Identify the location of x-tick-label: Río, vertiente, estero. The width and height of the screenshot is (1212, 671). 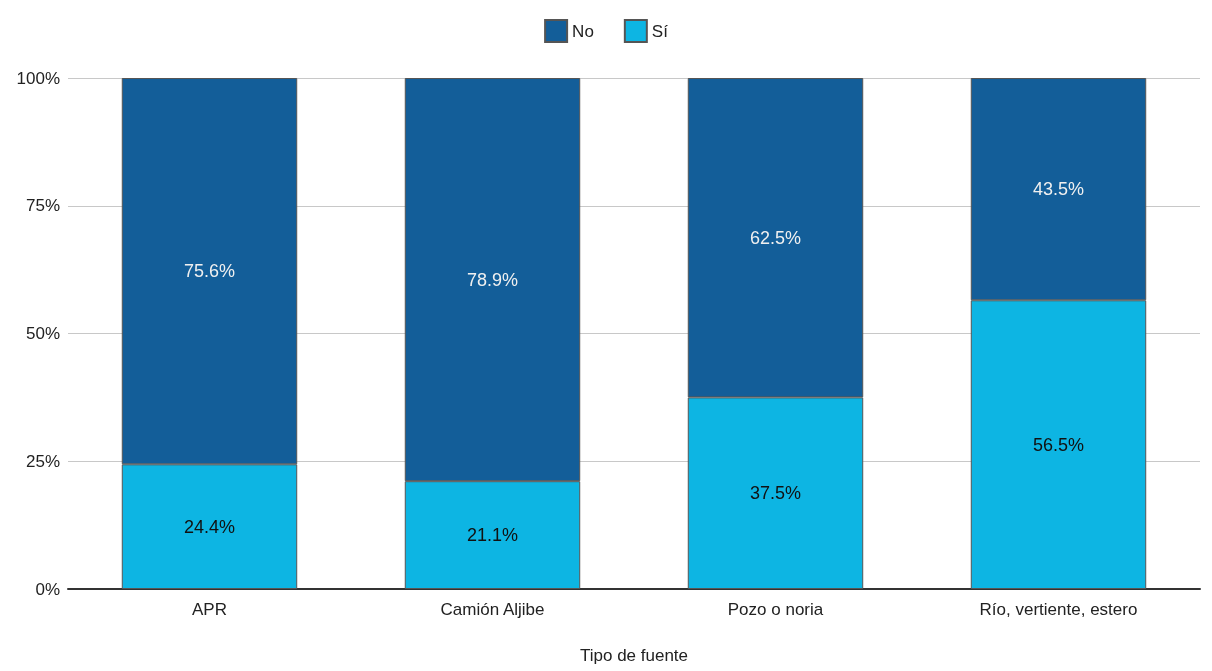
(1058, 609).